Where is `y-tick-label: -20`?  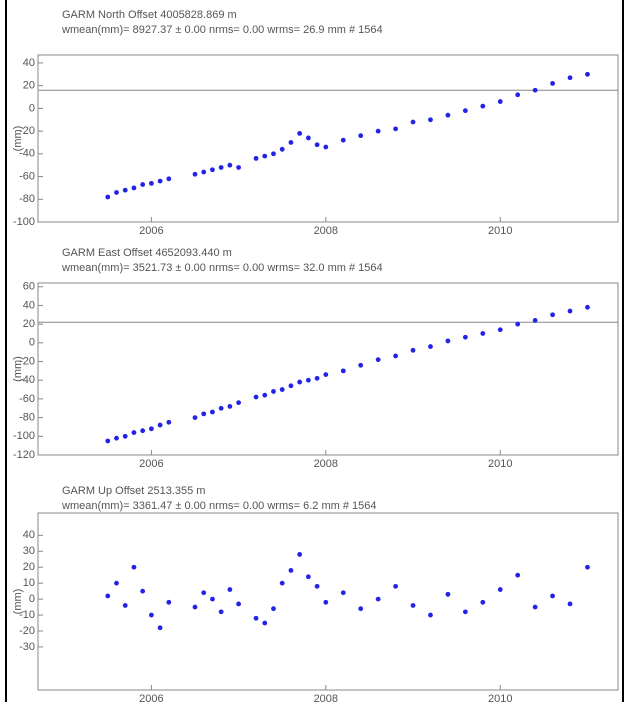
y-tick-label: -20 is located at coordinates (27, 131).